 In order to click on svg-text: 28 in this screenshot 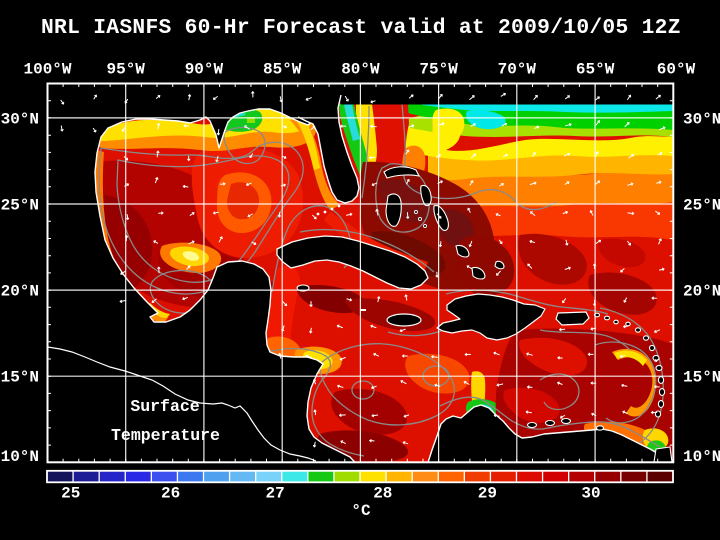, I will do `click(382, 493)`.